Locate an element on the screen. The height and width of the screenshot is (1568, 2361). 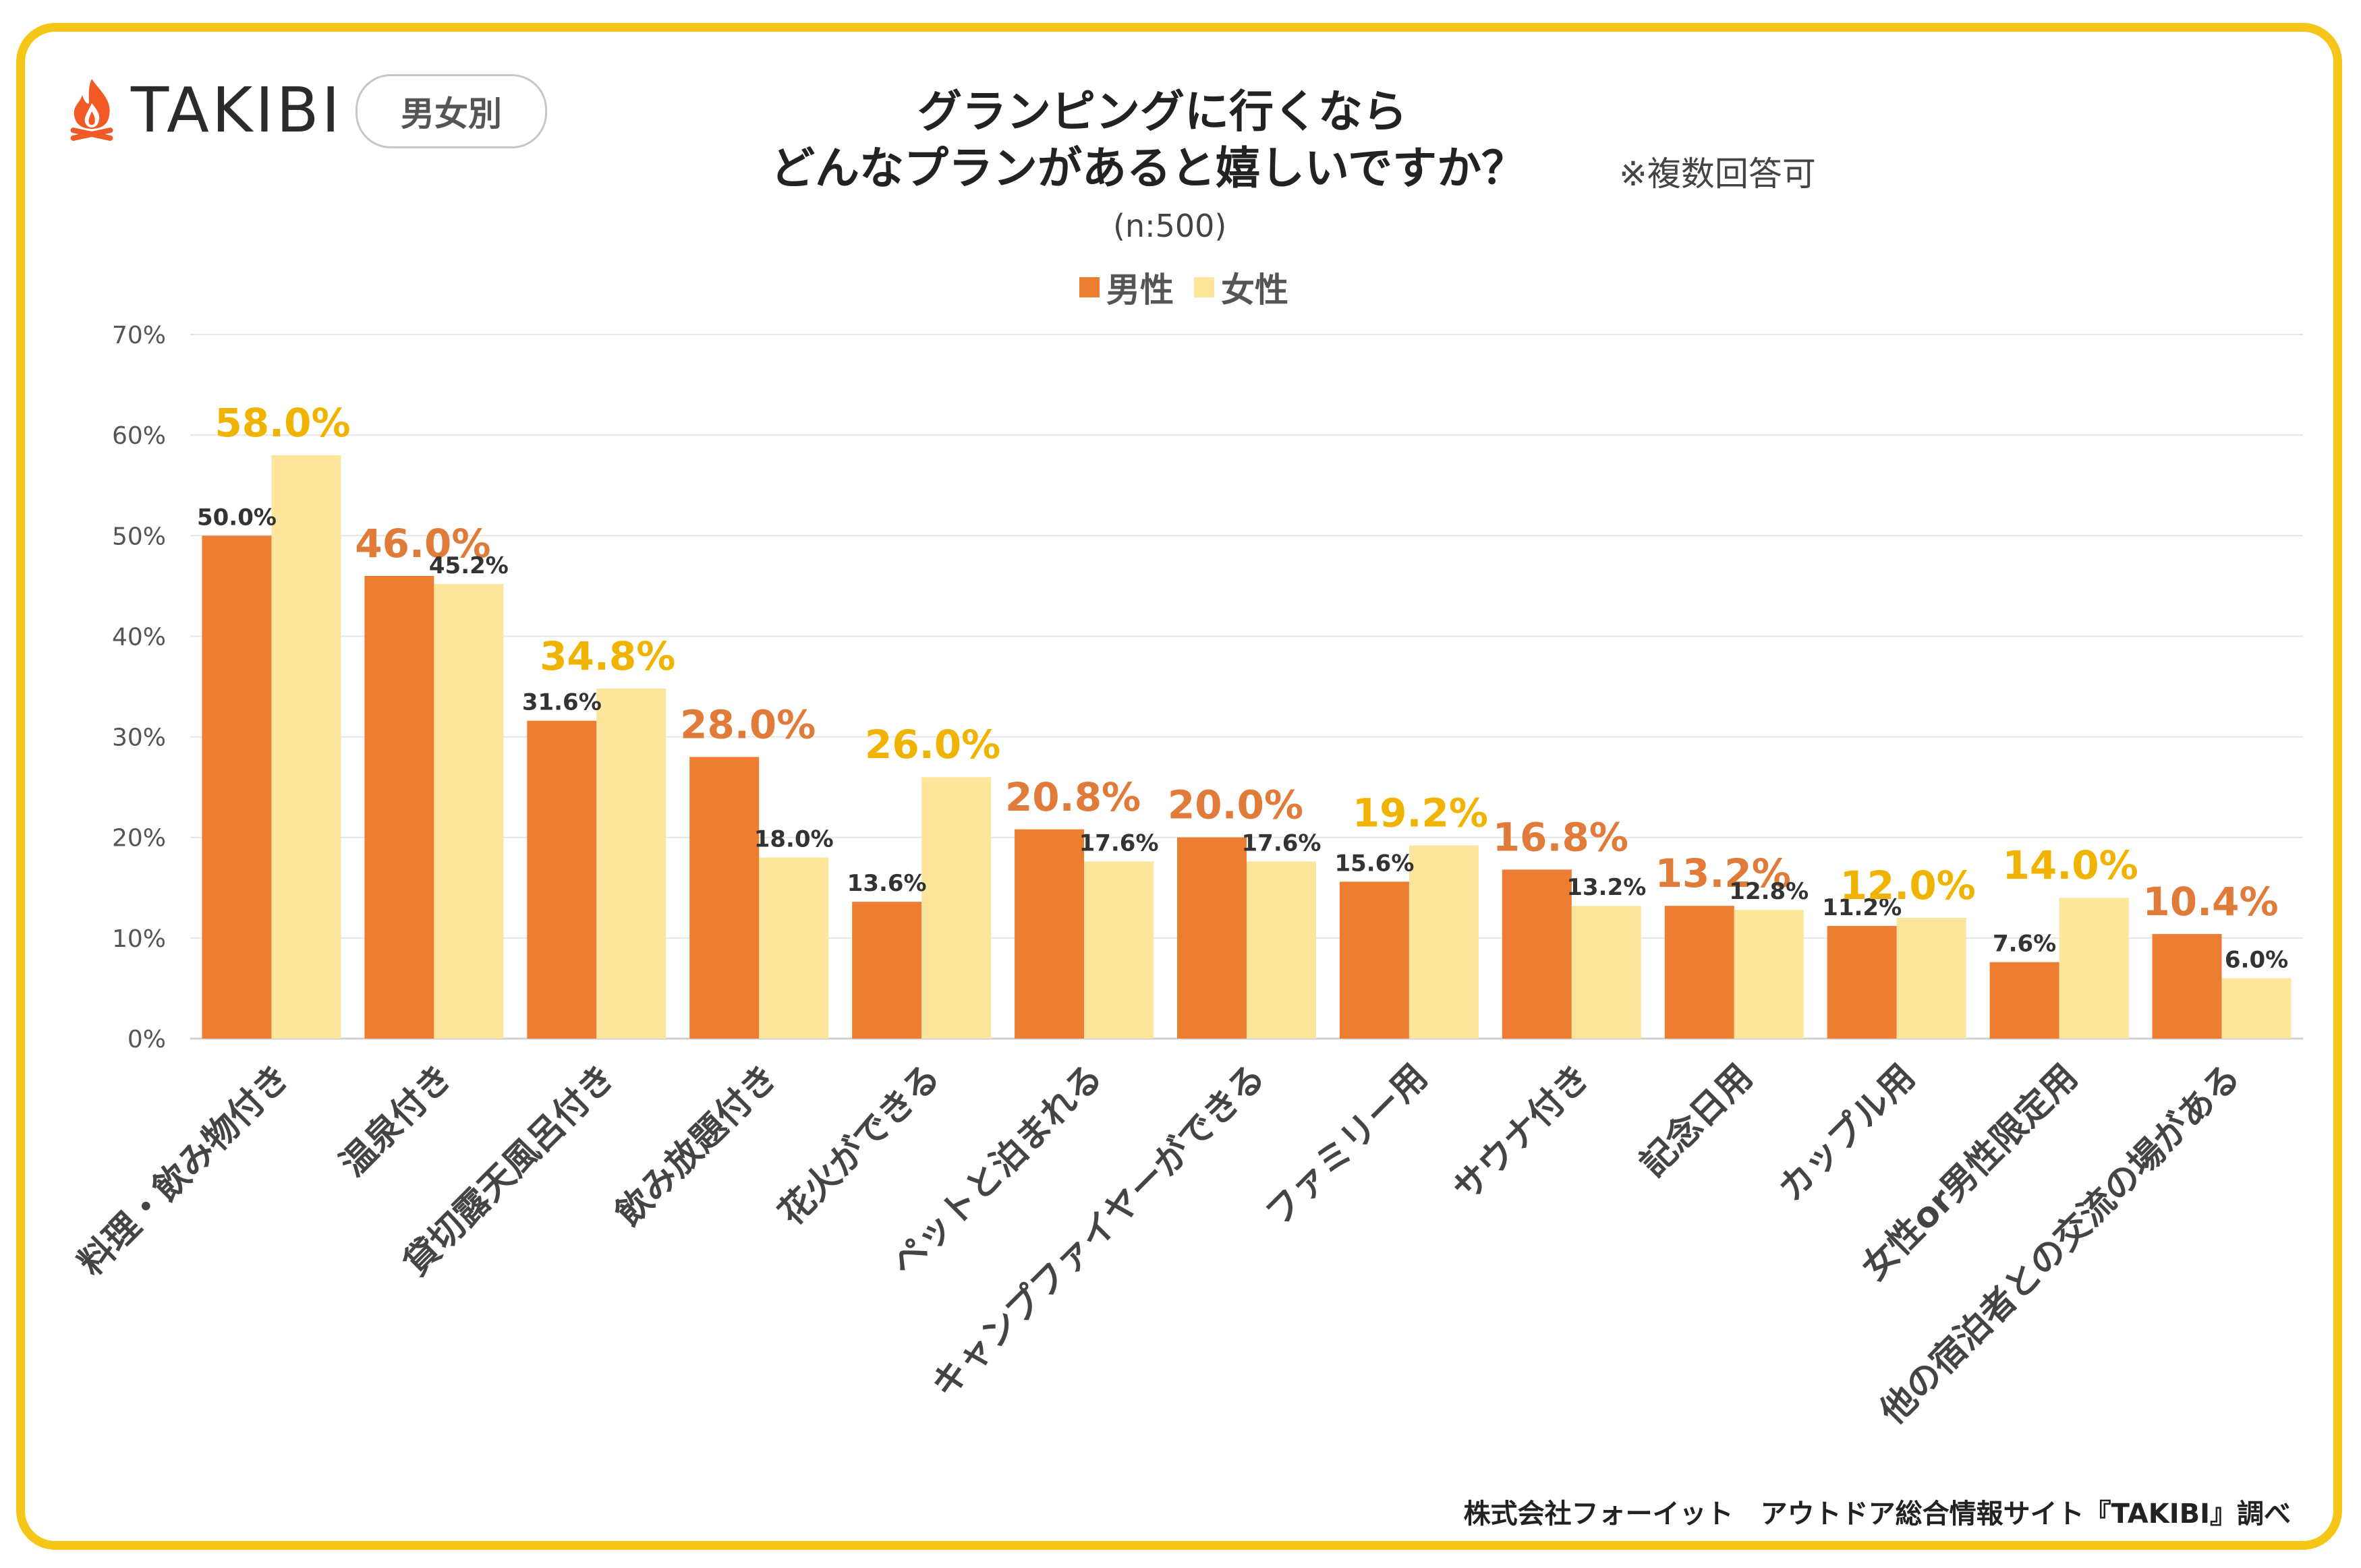
legend-item-male: 男性 is located at coordinates (1127, 287).